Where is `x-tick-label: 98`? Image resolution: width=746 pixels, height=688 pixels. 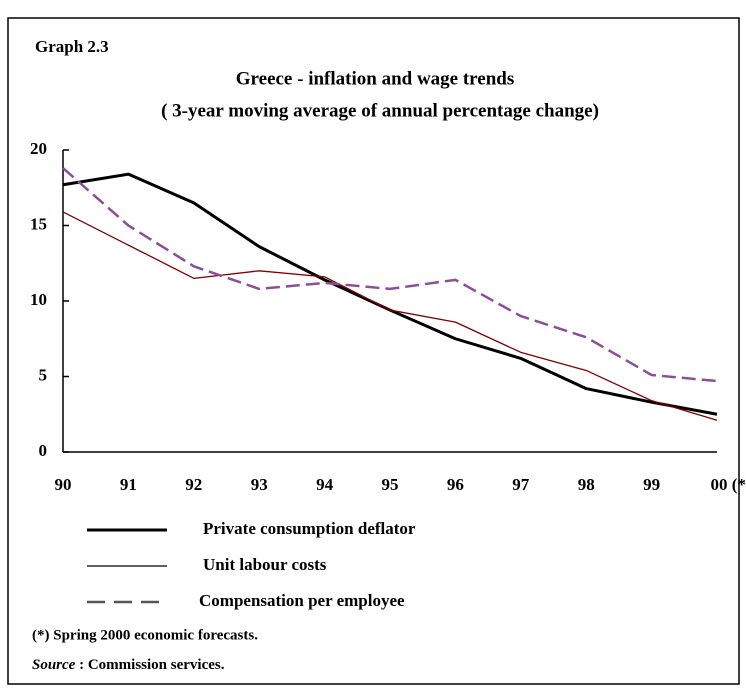 x-tick-label: 98 is located at coordinates (586, 484).